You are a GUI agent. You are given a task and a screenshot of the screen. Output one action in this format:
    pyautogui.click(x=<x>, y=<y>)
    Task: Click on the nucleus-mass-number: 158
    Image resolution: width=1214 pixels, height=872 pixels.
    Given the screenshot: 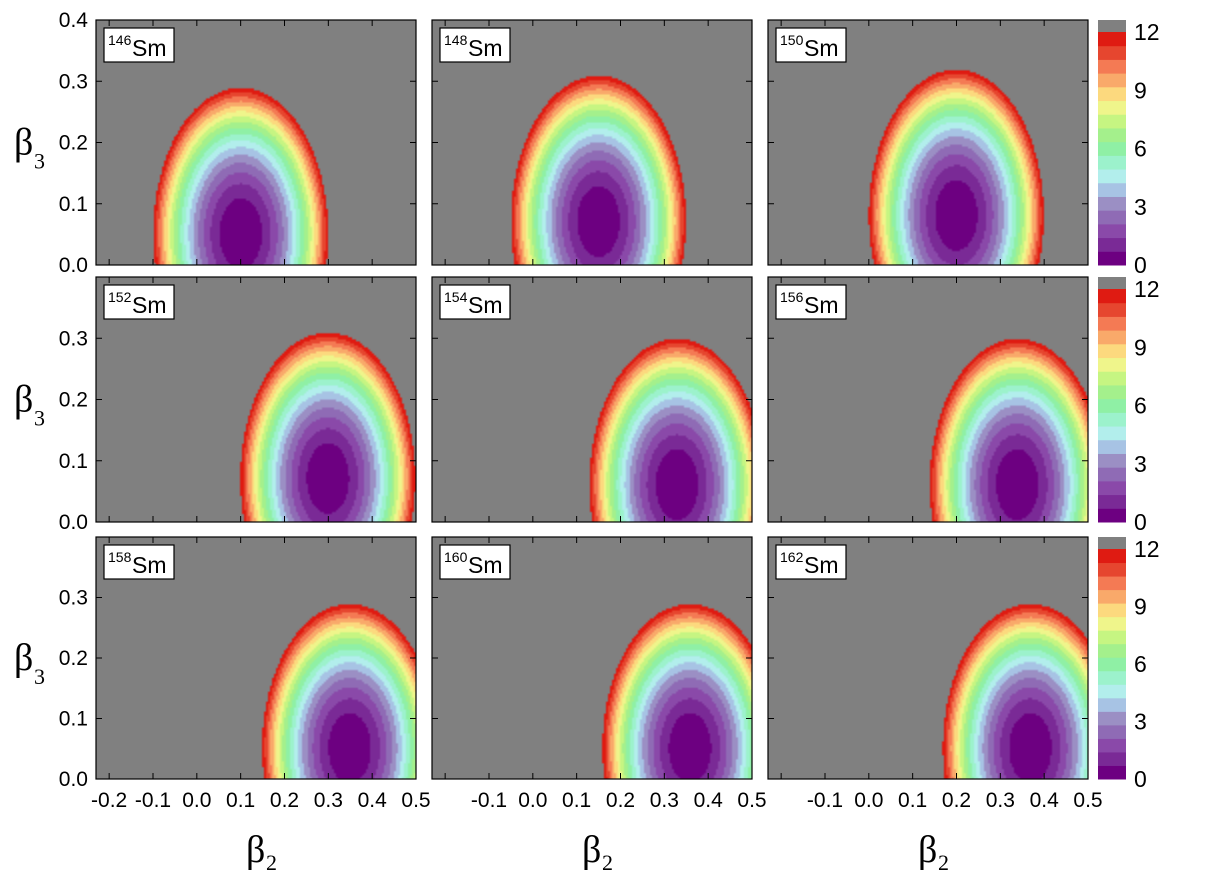 What is the action you would take?
    pyautogui.click(x=120, y=557)
    